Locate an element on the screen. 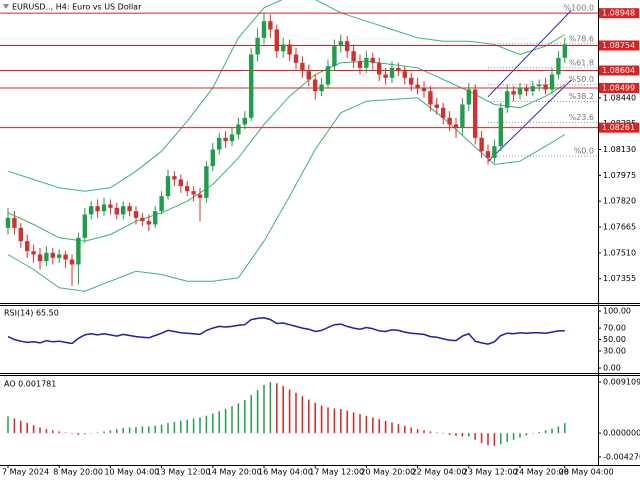  channel-line is located at coordinates (529, 54).